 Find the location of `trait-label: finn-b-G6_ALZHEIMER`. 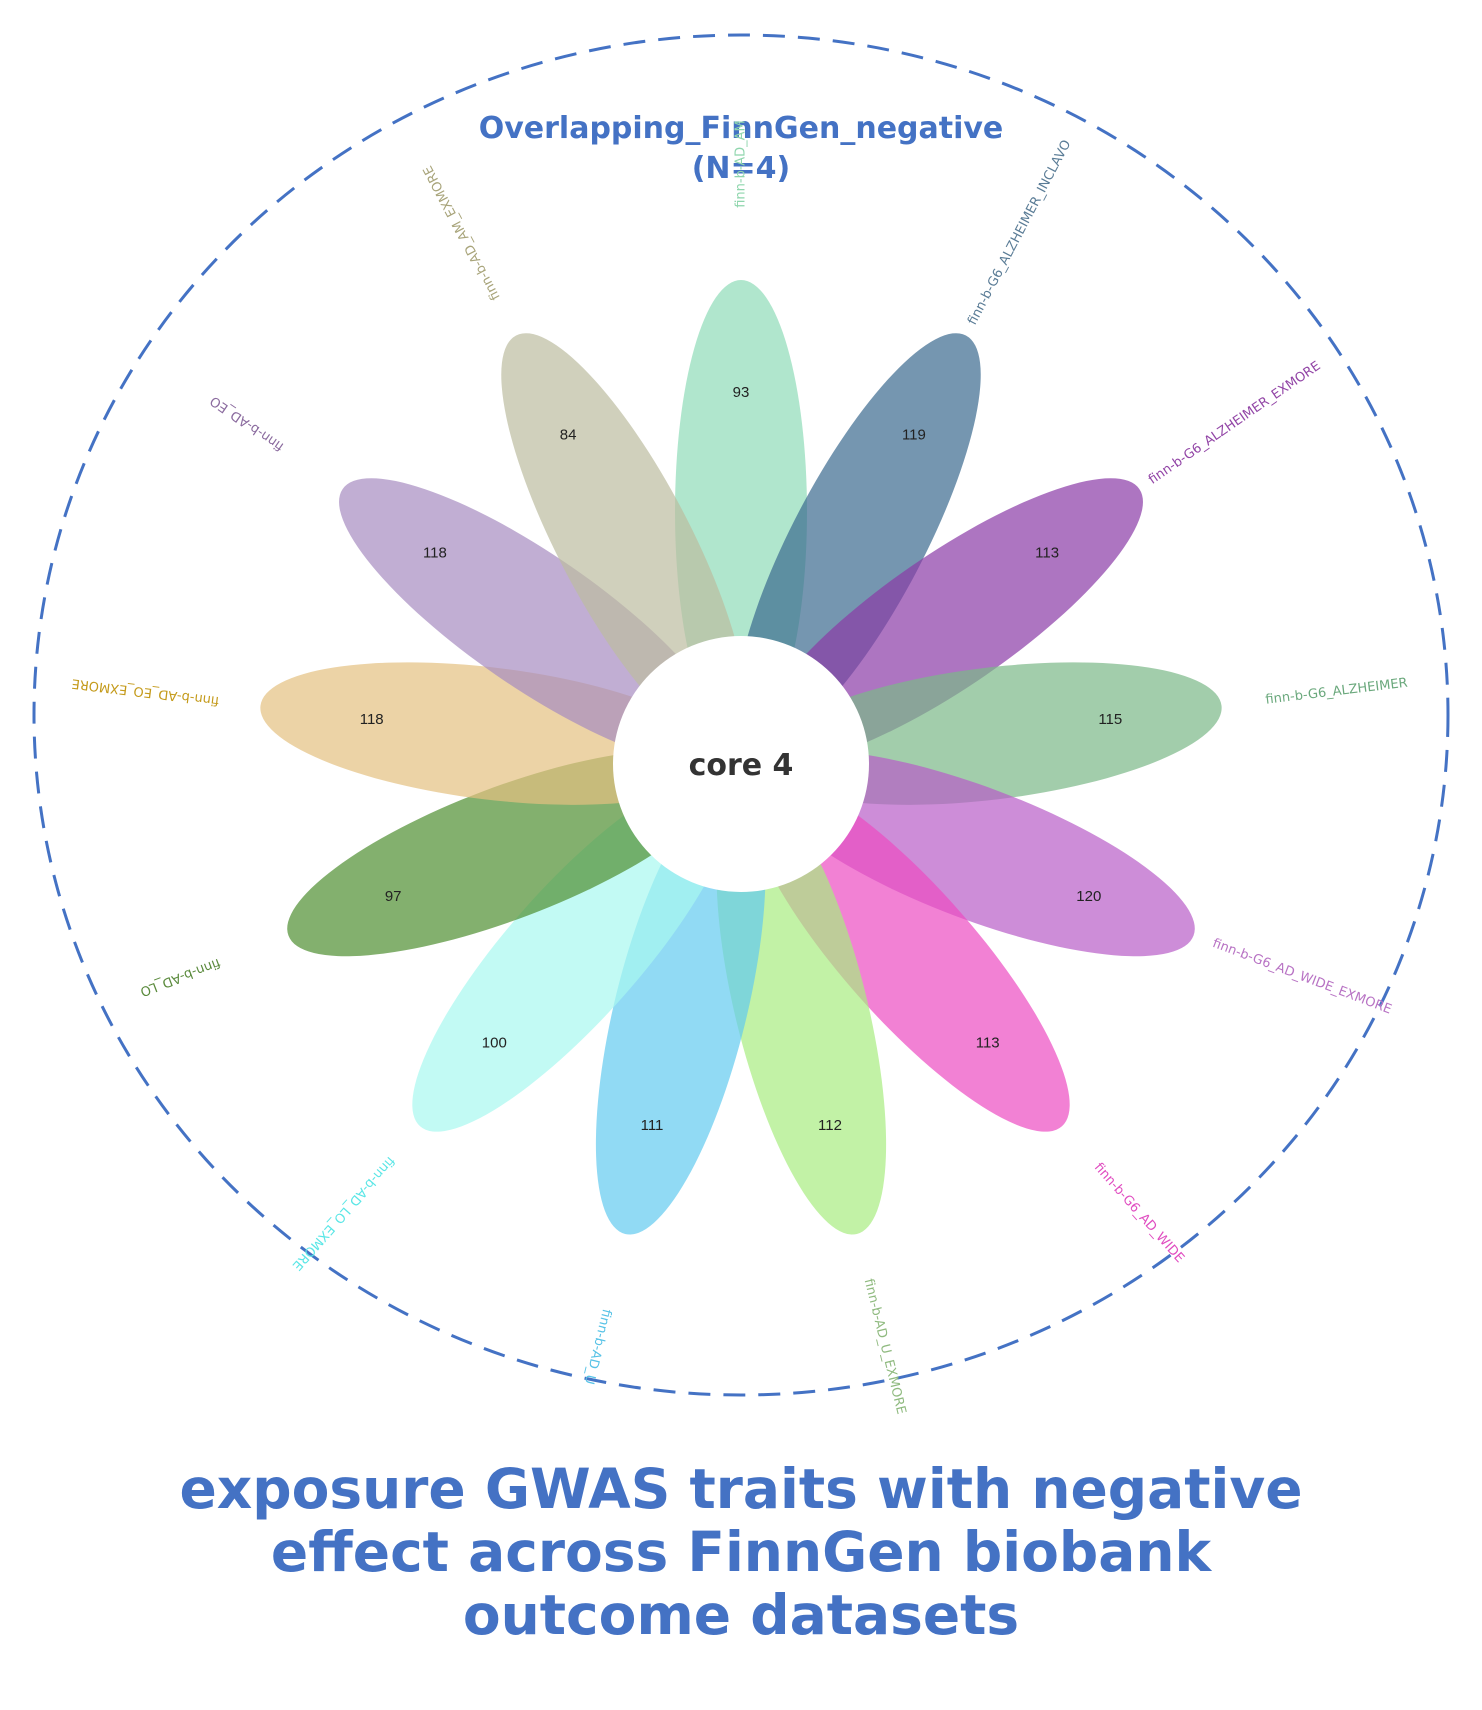

trait-label: finn-b-G6_ALZHEIMER is located at coordinates (1337, 692).